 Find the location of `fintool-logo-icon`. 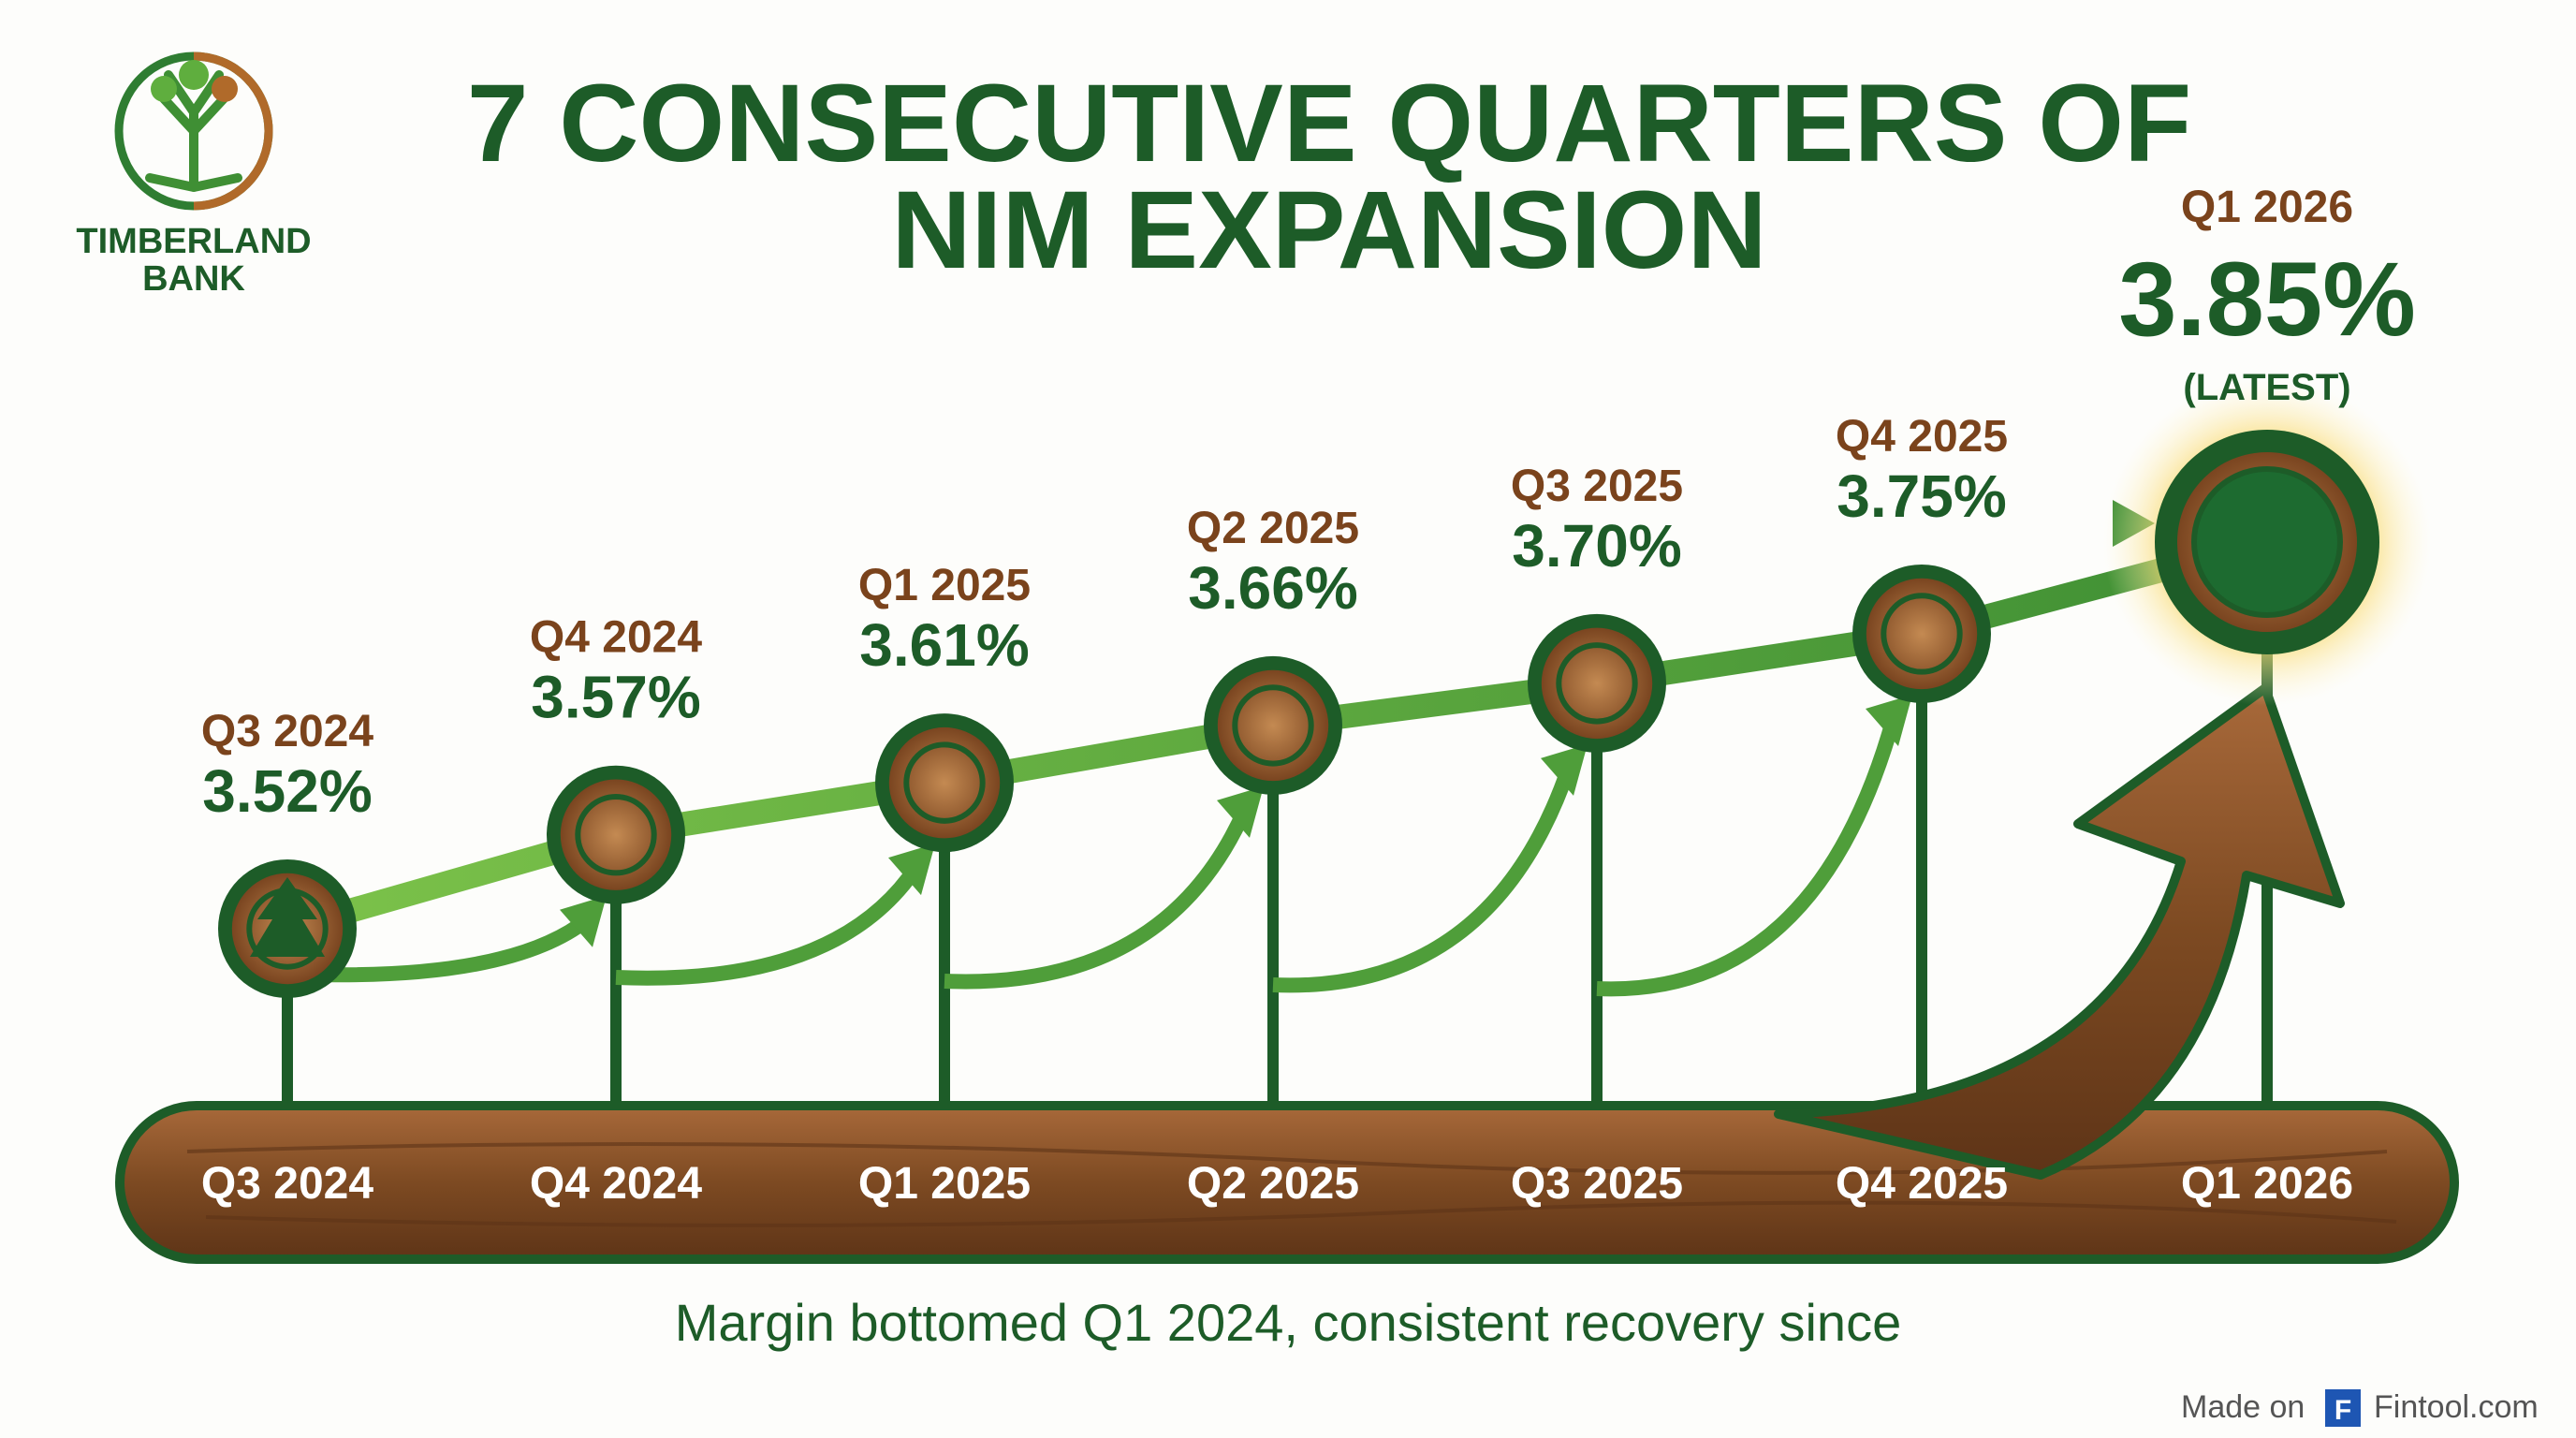

fintool-logo-icon is located at coordinates (2343, 1408).